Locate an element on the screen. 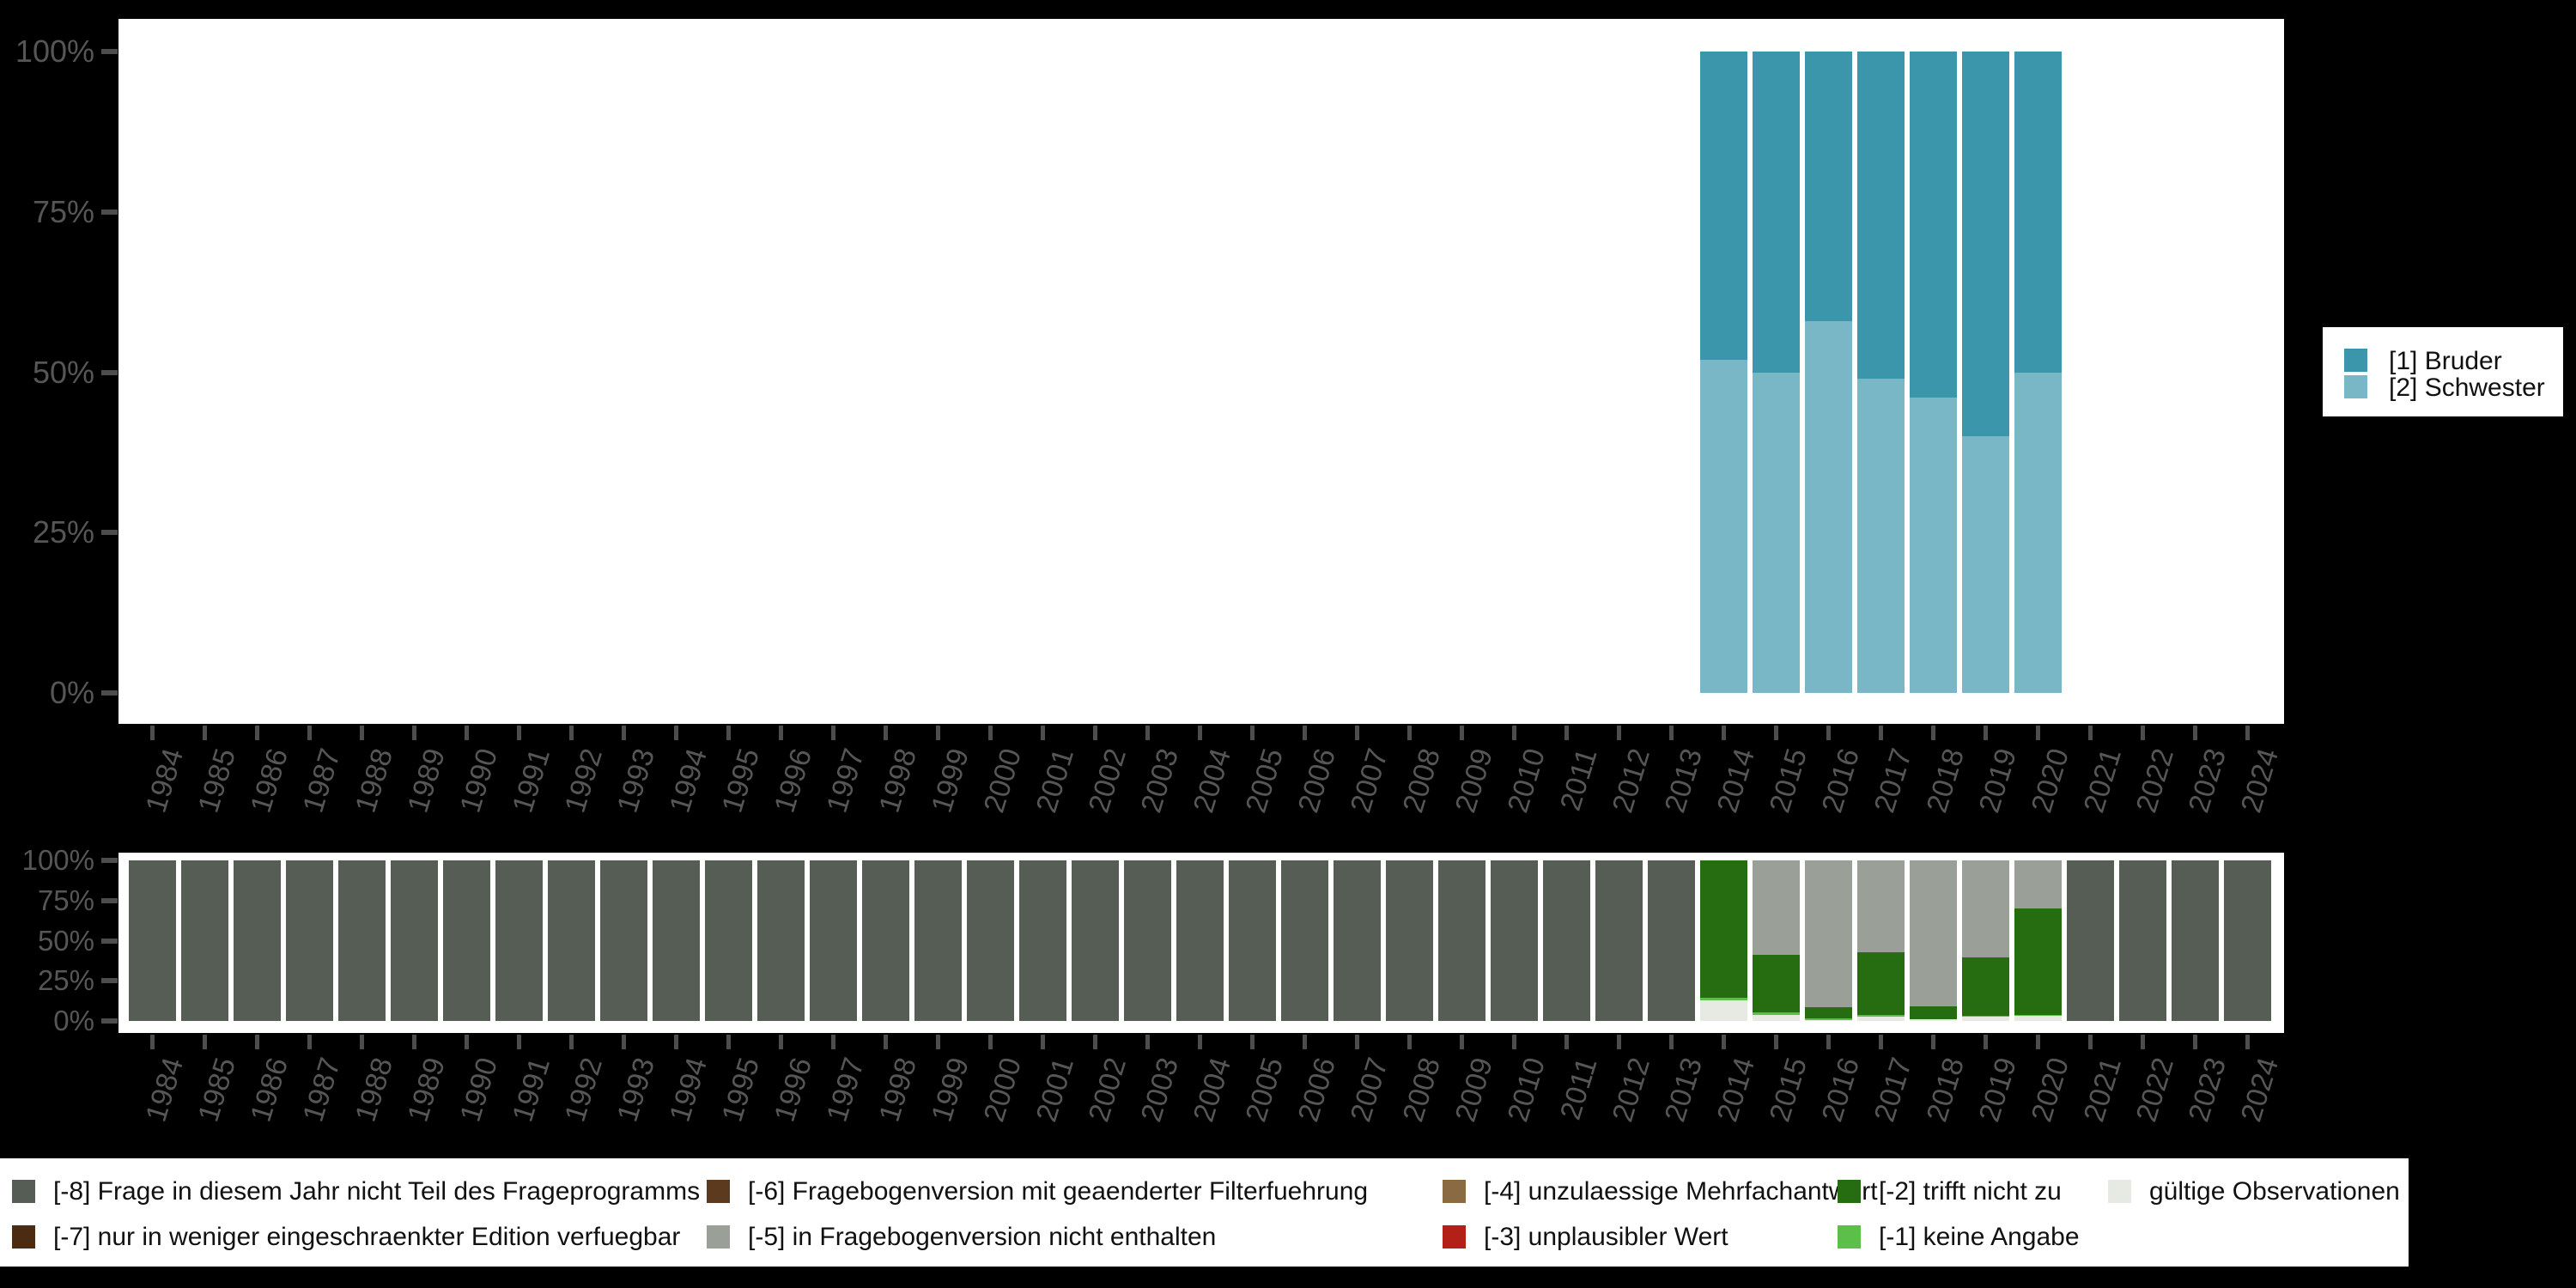  x-tick-label: 2015 is located at coordinates (1789, 781).